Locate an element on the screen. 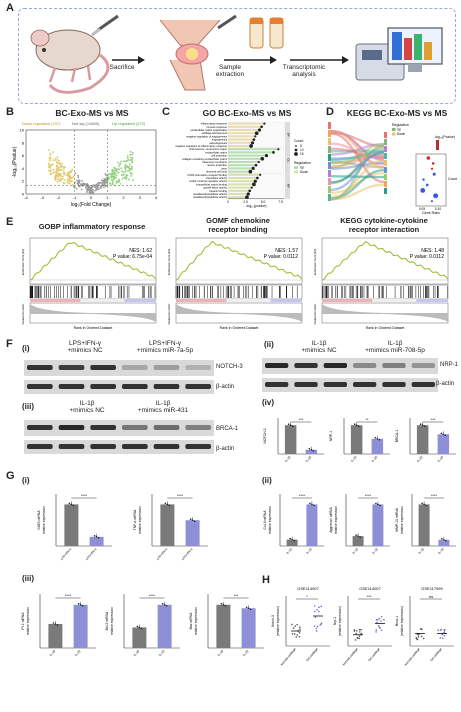 This screenshot has width=461, height=712. go-legend-count-value: 5 is located at coordinates (301, 146).